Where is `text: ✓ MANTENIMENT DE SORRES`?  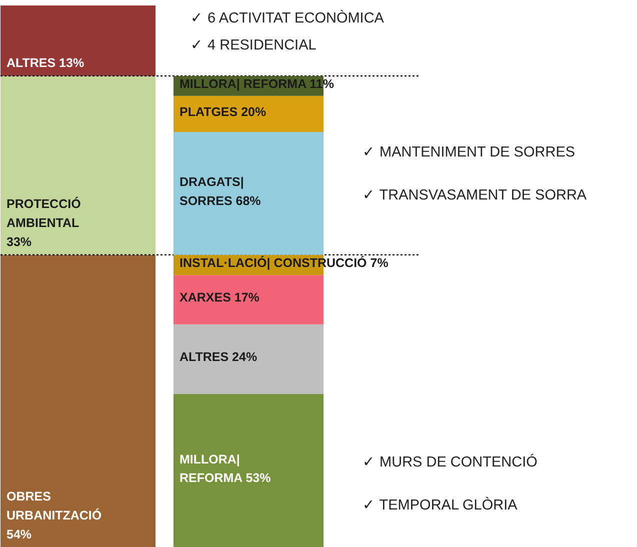
text: ✓ MANTENIMENT DE SORRES is located at coordinates (469, 152).